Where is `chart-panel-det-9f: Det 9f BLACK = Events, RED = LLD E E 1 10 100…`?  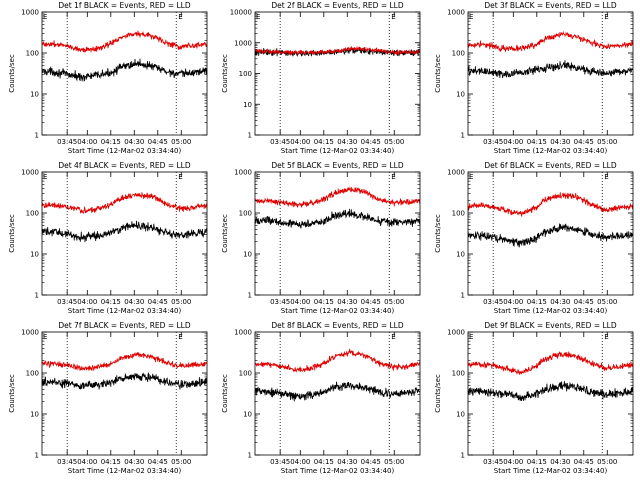 chart-panel-det-9f: Det 9f BLACK = Events, RED = LLD E E 1 10 100… is located at coordinates (532, 400).